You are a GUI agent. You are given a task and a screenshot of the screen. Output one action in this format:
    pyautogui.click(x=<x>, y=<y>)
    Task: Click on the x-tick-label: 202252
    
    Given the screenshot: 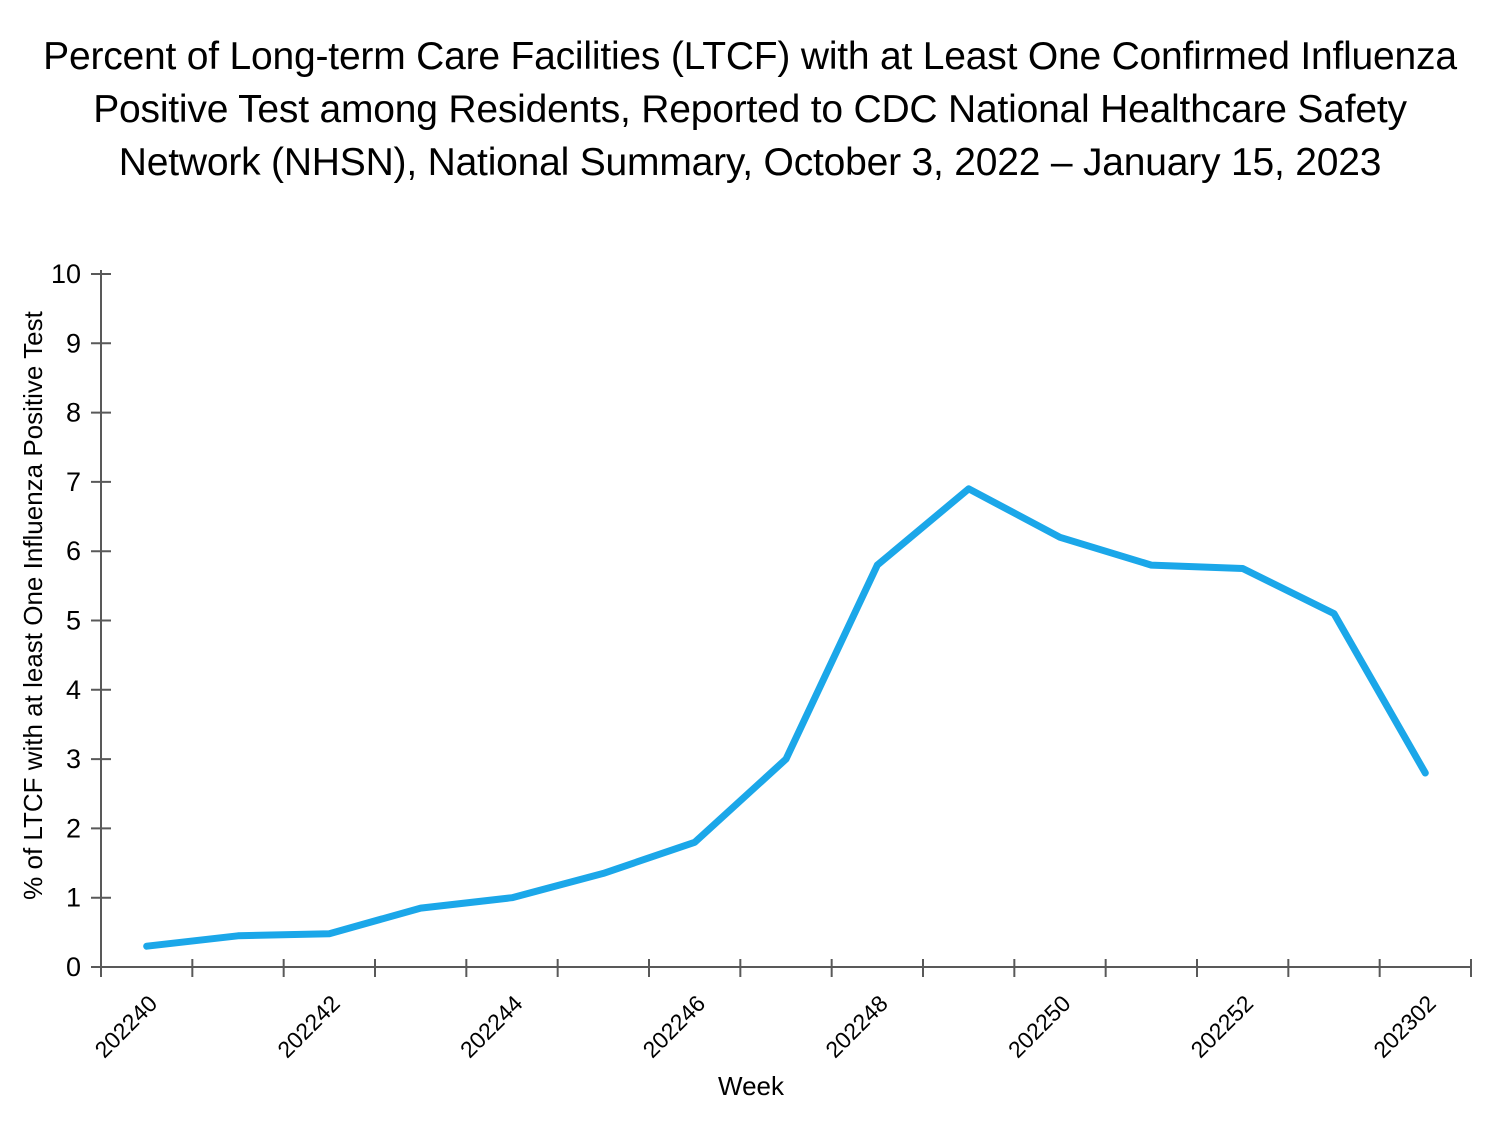 What is the action you would take?
    pyautogui.click(x=1222, y=1026)
    